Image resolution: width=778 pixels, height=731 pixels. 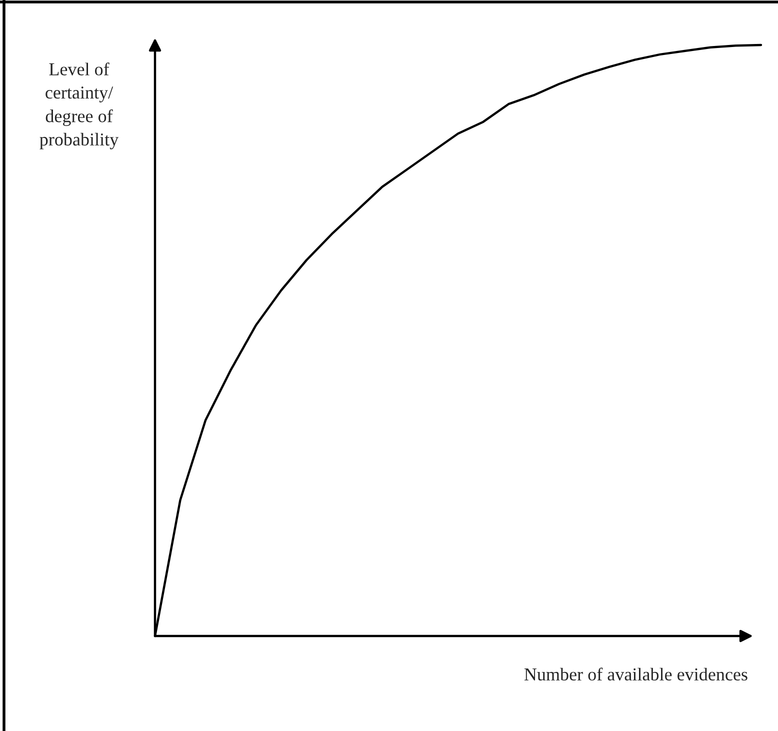 What do you see at coordinates (79, 106) in the screenshot?
I see `y-axis-title: Level of certainty/ degree of probability` at bounding box center [79, 106].